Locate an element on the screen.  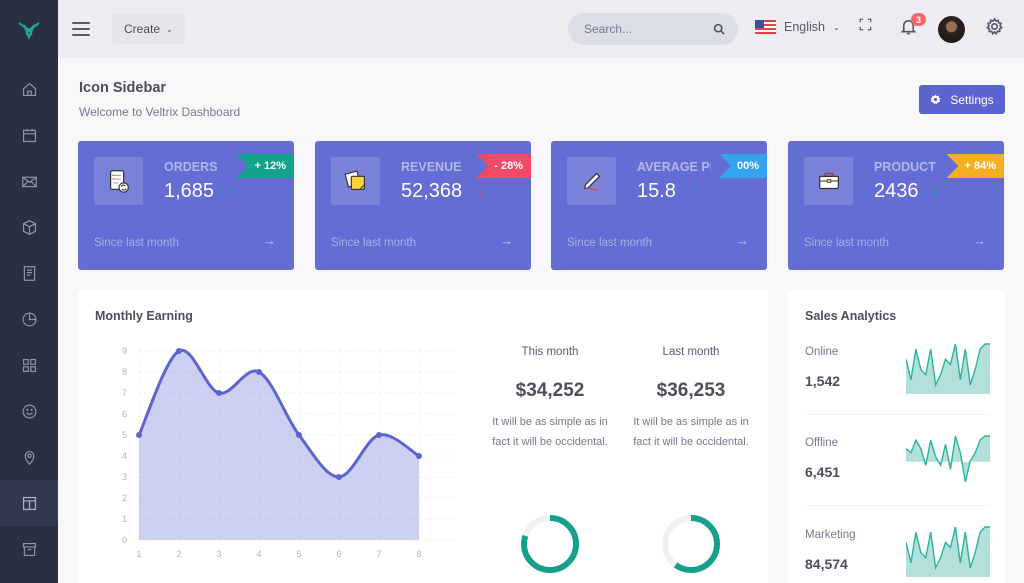
stat-card-revenue: REVENUE 52,368 ↓ - 28% Since last month → is located at coordinates (423, 205).